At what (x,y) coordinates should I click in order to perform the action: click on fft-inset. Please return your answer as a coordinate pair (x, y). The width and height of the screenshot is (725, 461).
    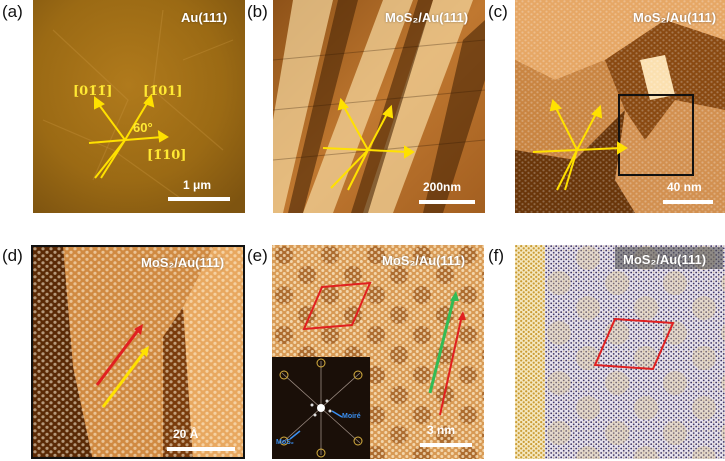
    Looking at the image, I should click on (321, 408).